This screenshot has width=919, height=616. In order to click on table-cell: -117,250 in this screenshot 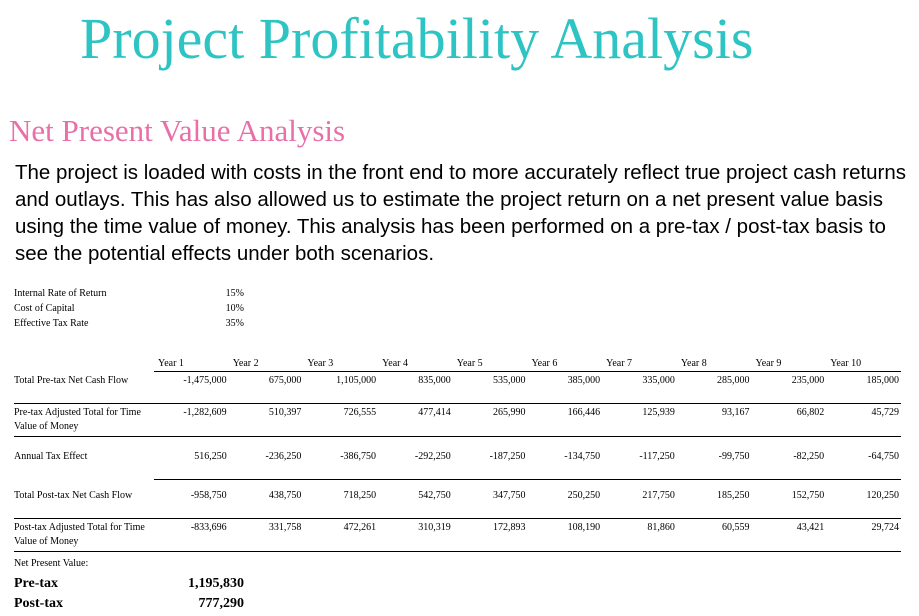, I will do `click(657, 456)`.